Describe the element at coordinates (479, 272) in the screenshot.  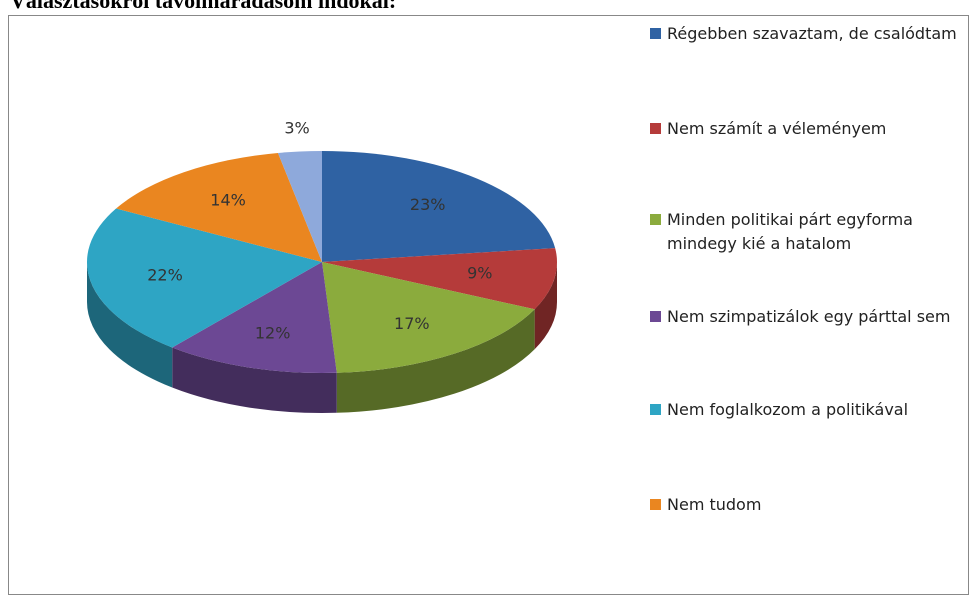
I see `data-label: 9%` at that location.